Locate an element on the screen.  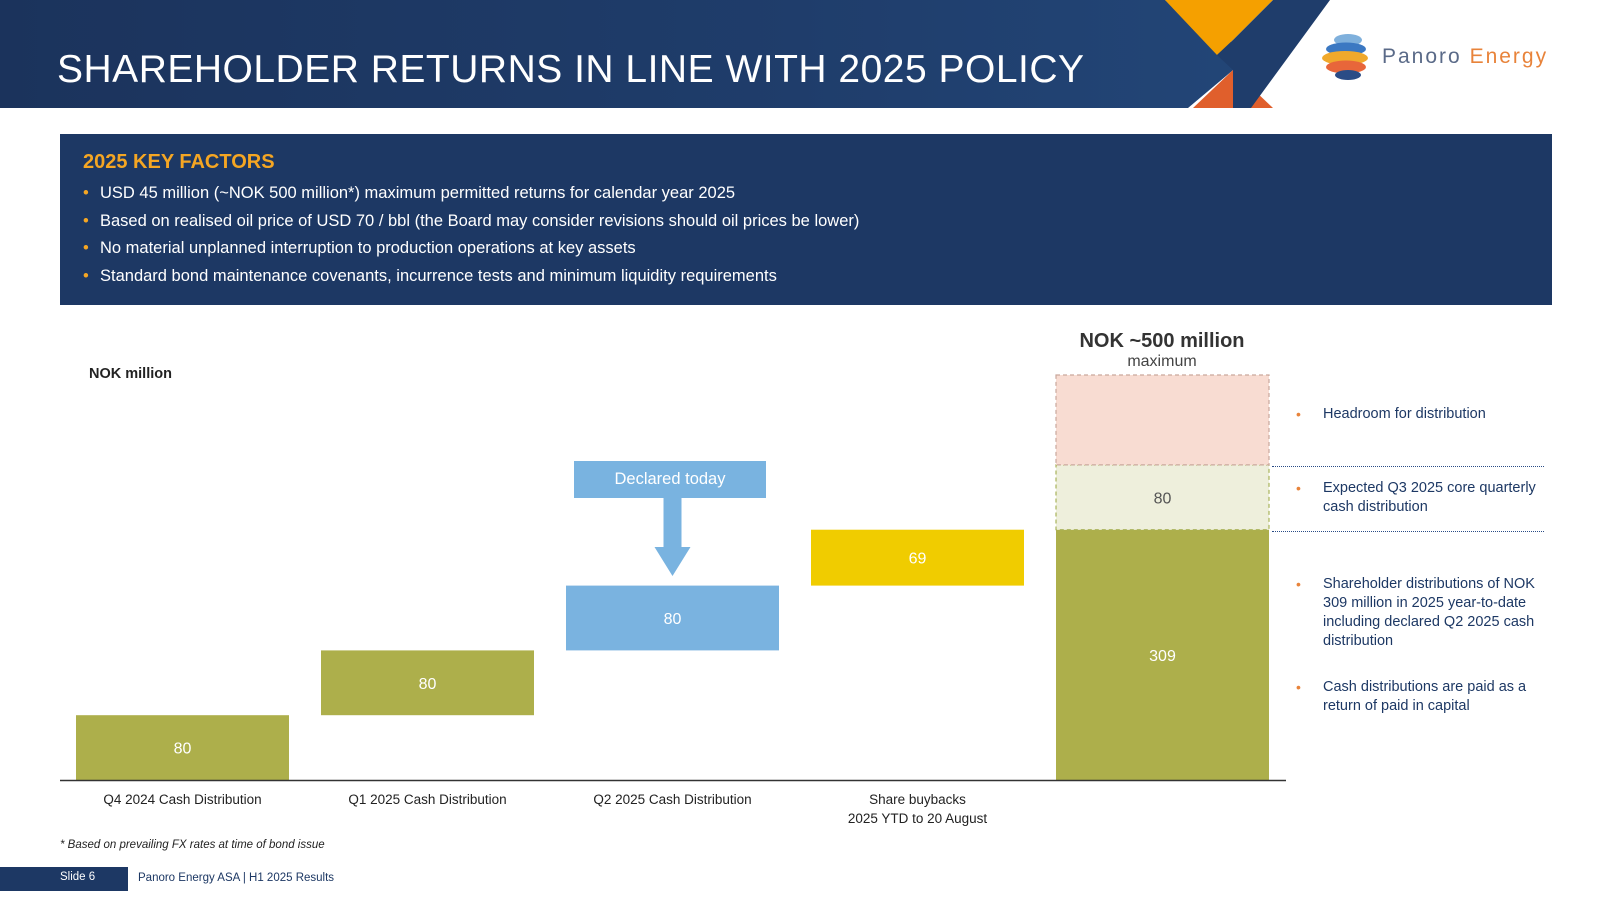
key-factors-title: 2025 KEY FACTORS is located at coordinates (179, 162).